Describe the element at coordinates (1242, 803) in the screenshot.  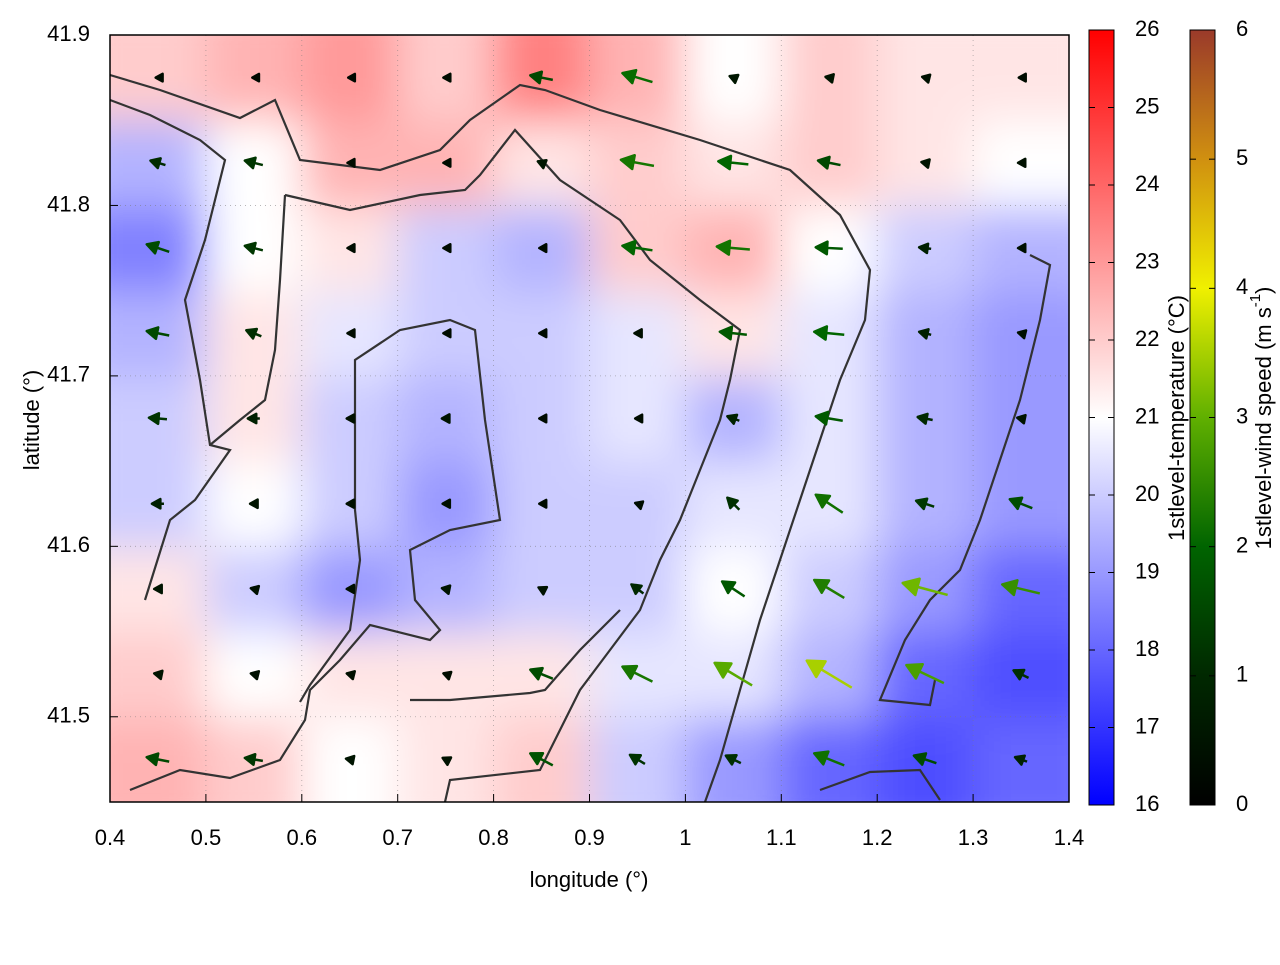
I see `colorbar-tick-label: 0` at that location.